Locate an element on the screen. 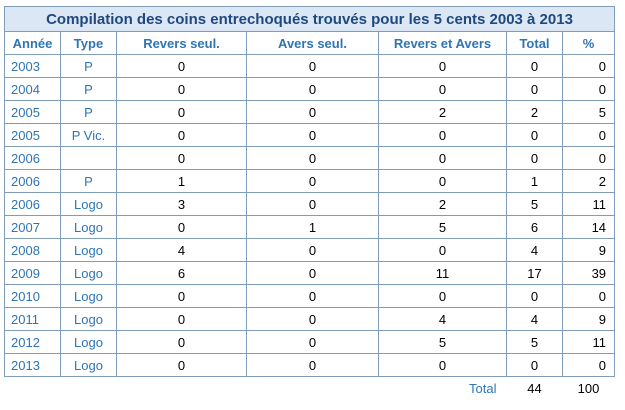 The width and height of the screenshot is (625, 410). cell-revers-seul: 4 is located at coordinates (181, 250).